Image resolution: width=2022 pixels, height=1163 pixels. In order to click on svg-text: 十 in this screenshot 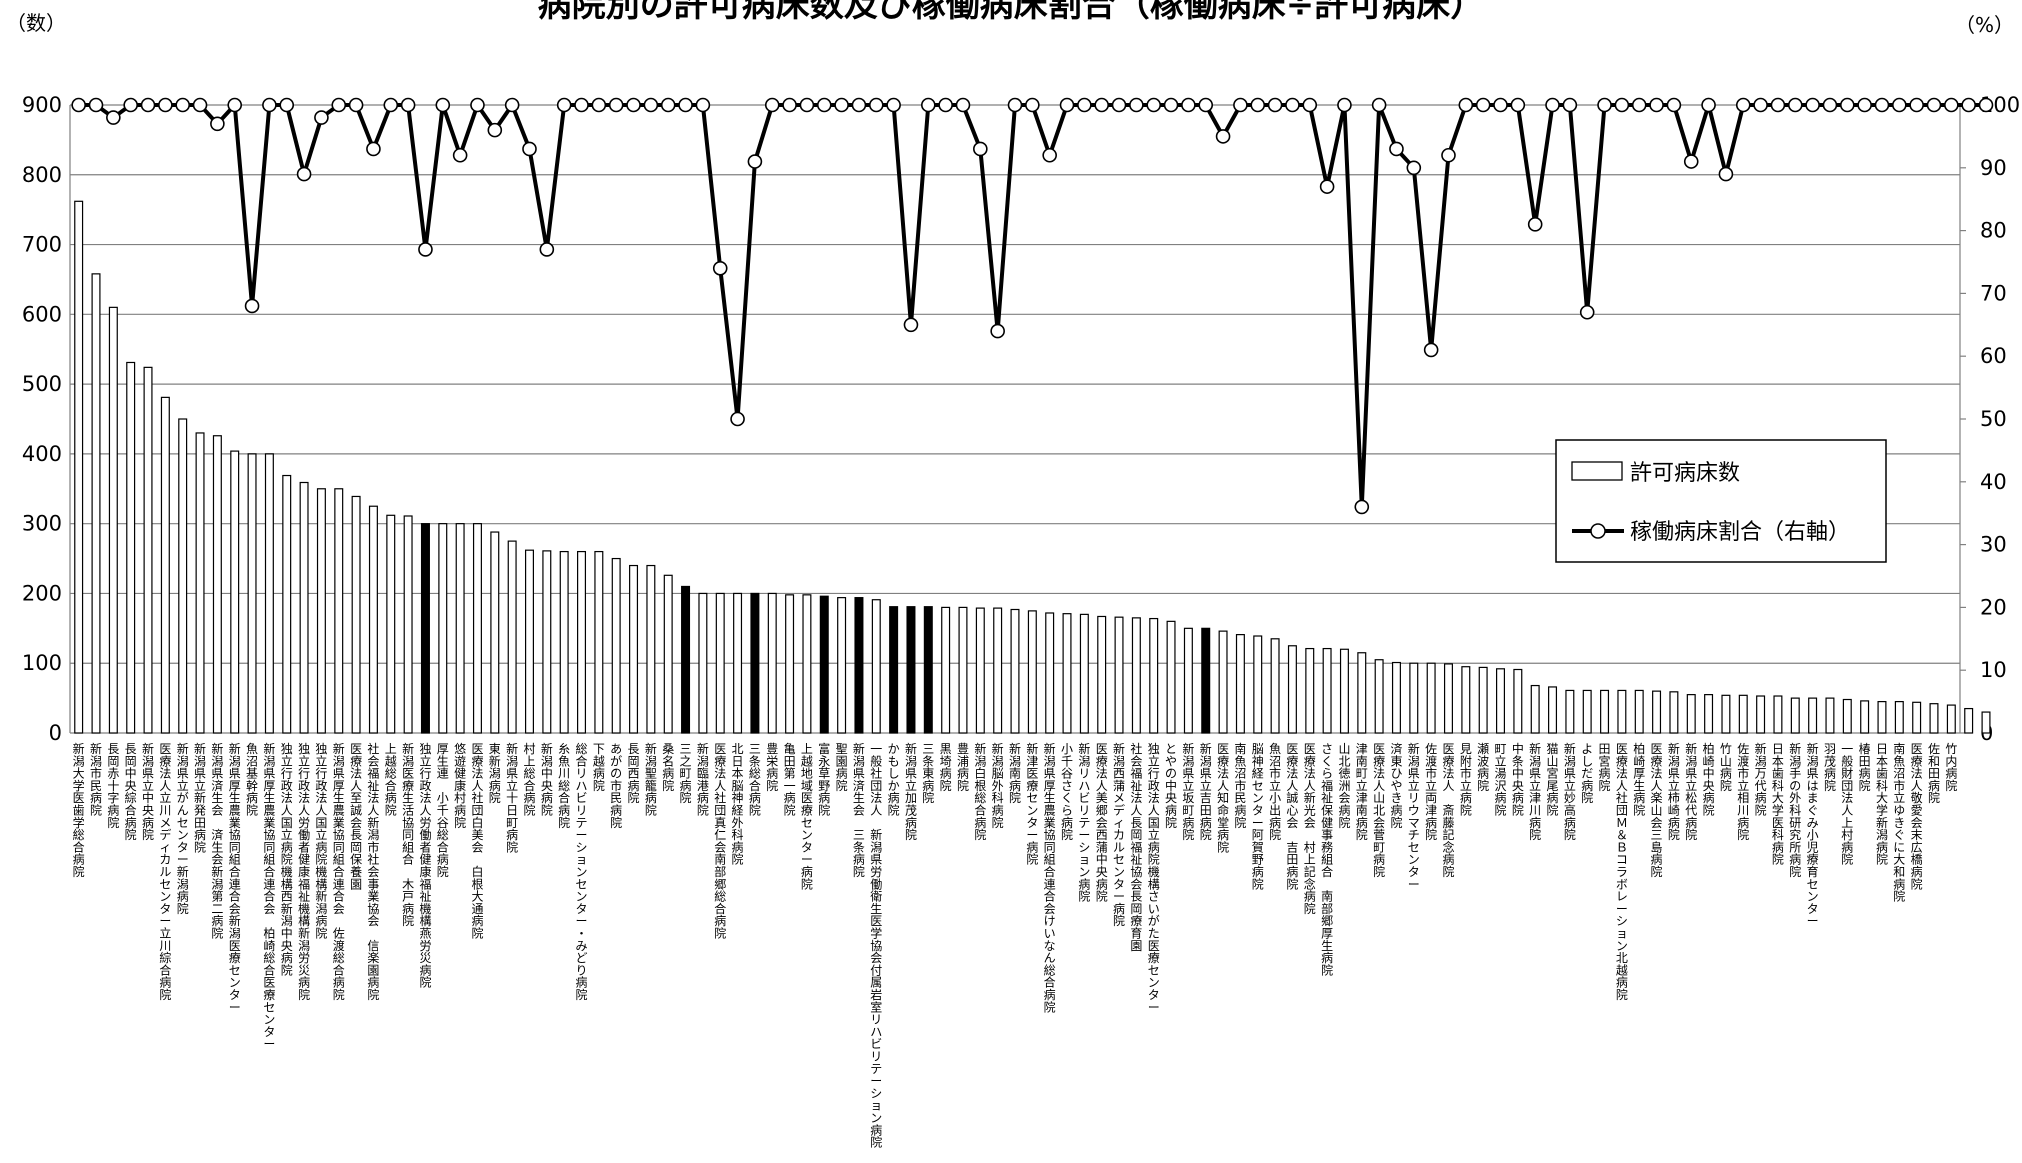, I will do `click(113, 786)`.